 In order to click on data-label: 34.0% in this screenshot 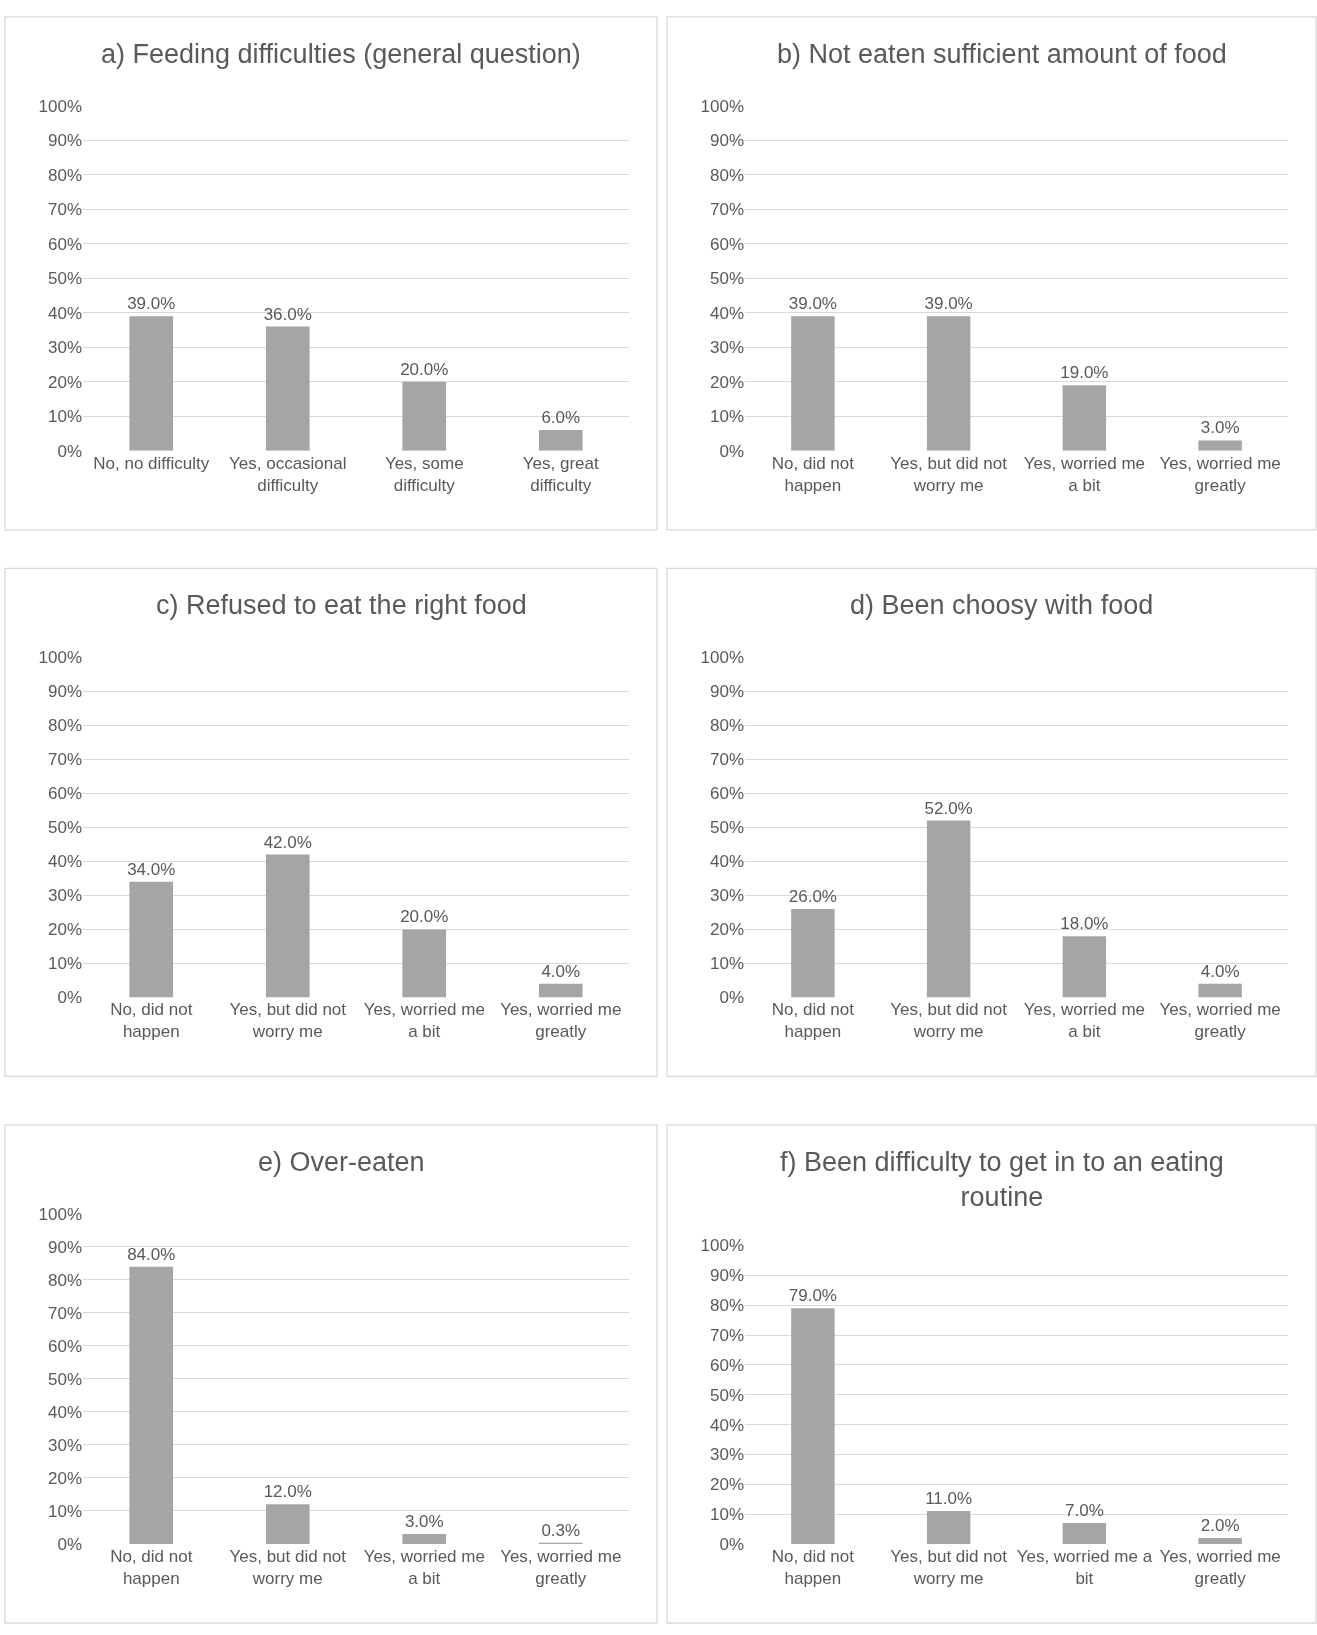, I will do `click(151, 869)`.